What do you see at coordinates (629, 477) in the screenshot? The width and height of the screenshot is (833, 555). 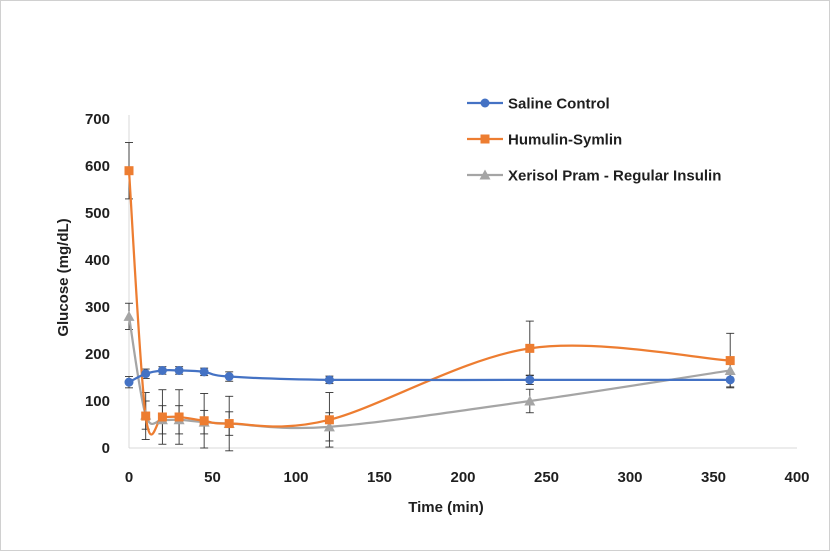 I see `x-tick-label: 300` at bounding box center [629, 477].